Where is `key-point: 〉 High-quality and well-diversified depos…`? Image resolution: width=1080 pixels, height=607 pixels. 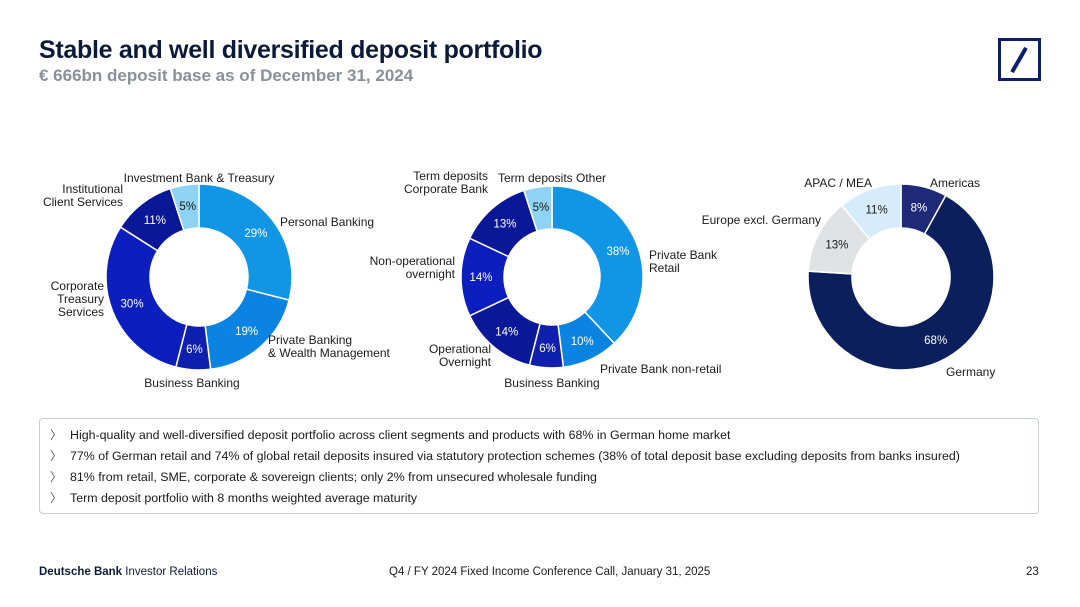 key-point: 〉 High-quality and well-diversified depos… is located at coordinates (544, 435).